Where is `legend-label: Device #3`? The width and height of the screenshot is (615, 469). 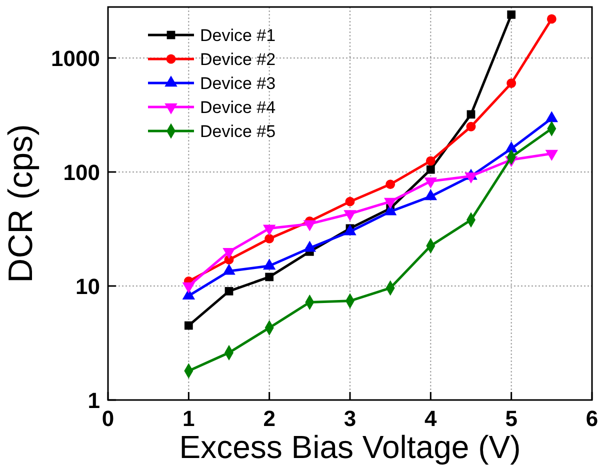 legend-label: Device #3 is located at coordinates (238, 83).